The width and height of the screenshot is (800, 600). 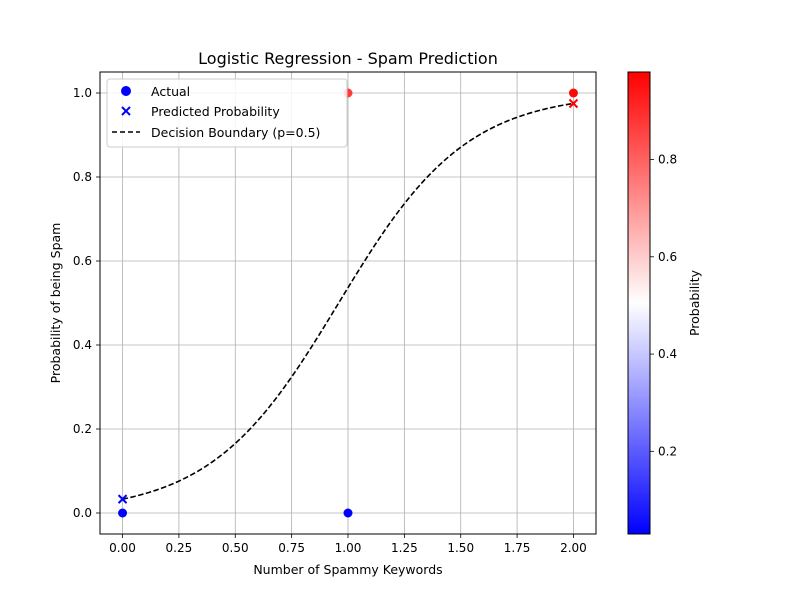 What do you see at coordinates (694, 302) in the screenshot?
I see `colorbar-label: Probability` at bounding box center [694, 302].